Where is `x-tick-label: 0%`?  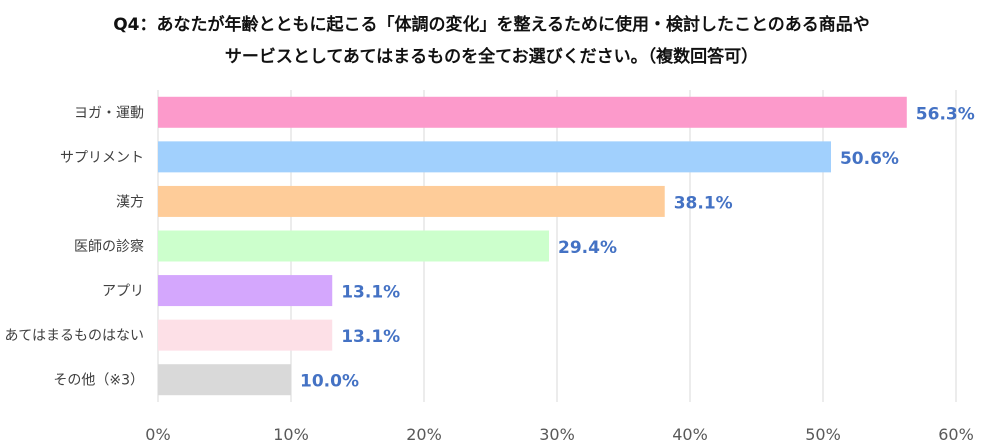
x-tick-label: 0% is located at coordinates (157, 434).